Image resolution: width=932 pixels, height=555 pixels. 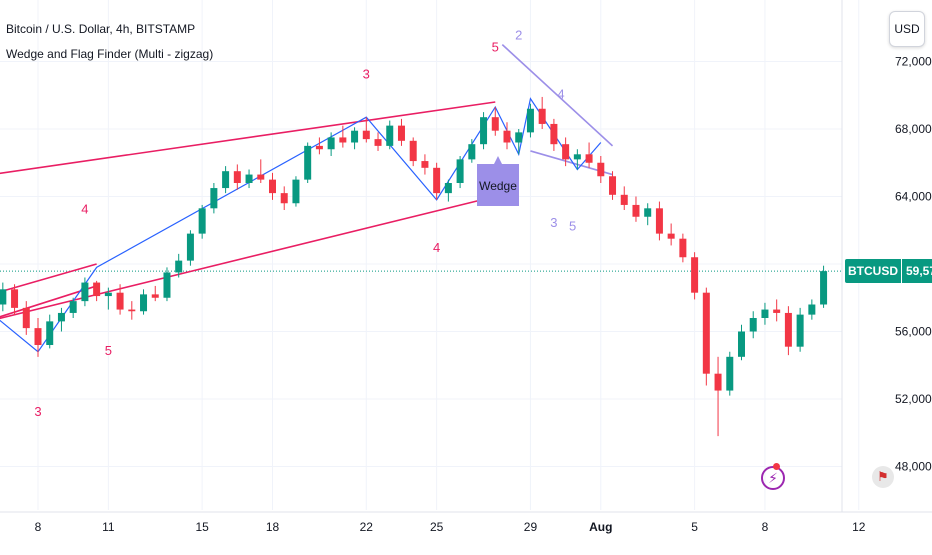 I want to click on x-tick-label: Aug, so click(x=600, y=527).